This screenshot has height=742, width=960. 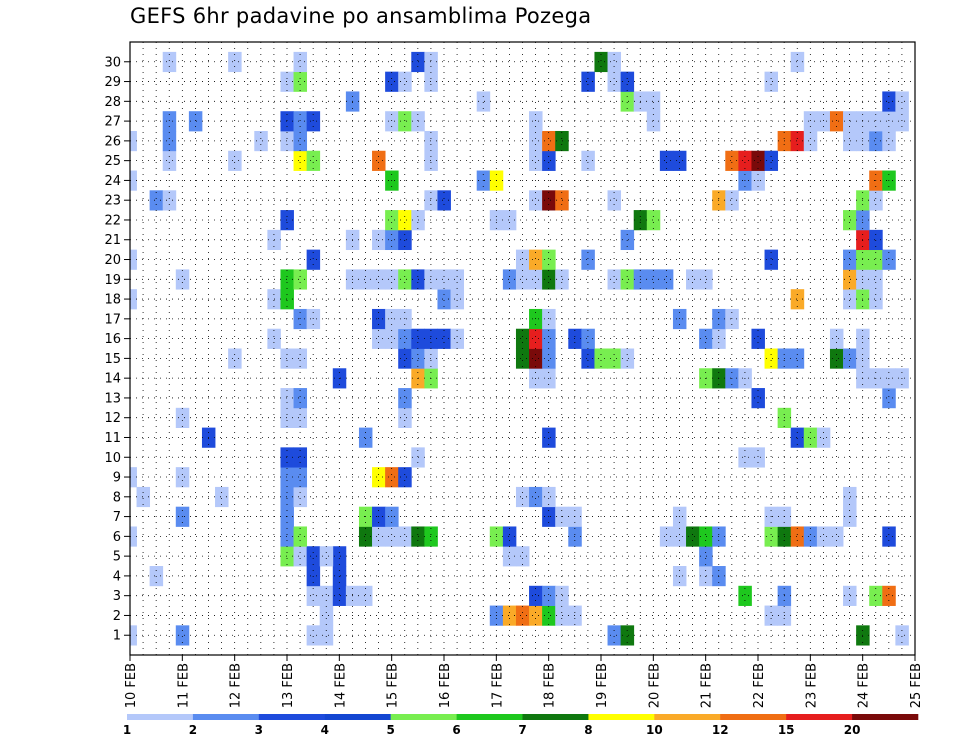 What do you see at coordinates (786, 730) in the screenshot?
I see `colorbar-label: 15` at bounding box center [786, 730].